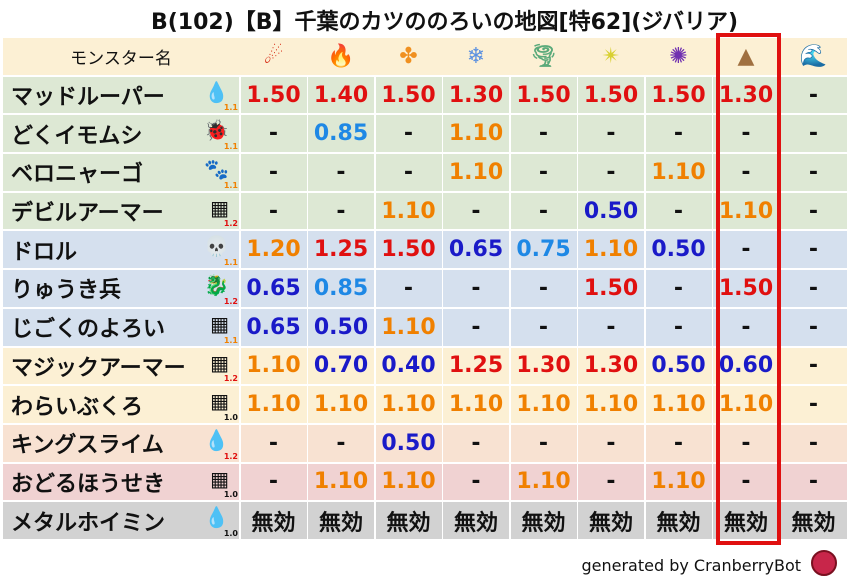  I want to click on ice-icon: ❄, so click(476, 56).